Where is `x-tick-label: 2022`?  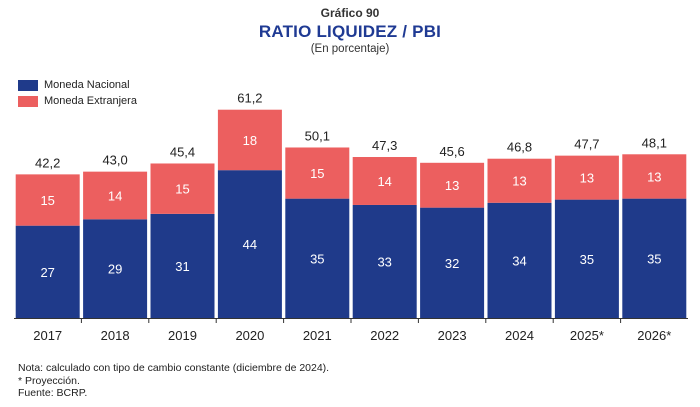
x-tick-label: 2022 is located at coordinates (384, 335).